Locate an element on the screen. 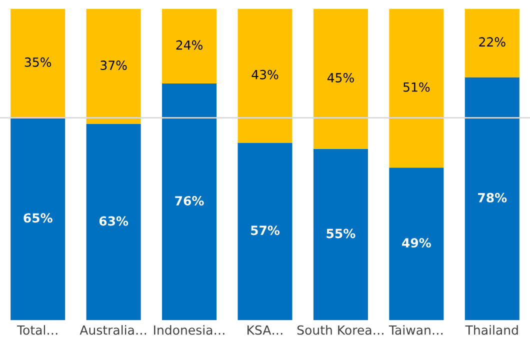 This screenshot has height=350, width=530. data-label: 35% is located at coordinates (38, 62).